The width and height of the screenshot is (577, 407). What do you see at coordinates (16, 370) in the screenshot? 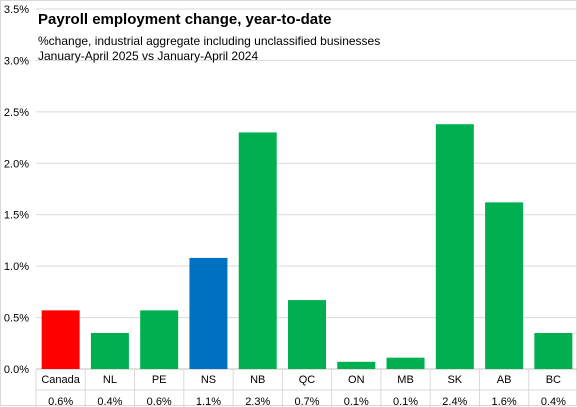
I see `y-tick-label: 0.0%` at bounding box center [16, 370].